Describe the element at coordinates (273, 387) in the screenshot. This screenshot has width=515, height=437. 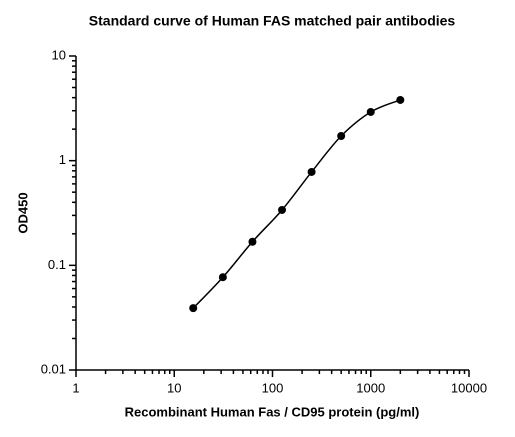
I see `x-tick-label: 100` at that location.